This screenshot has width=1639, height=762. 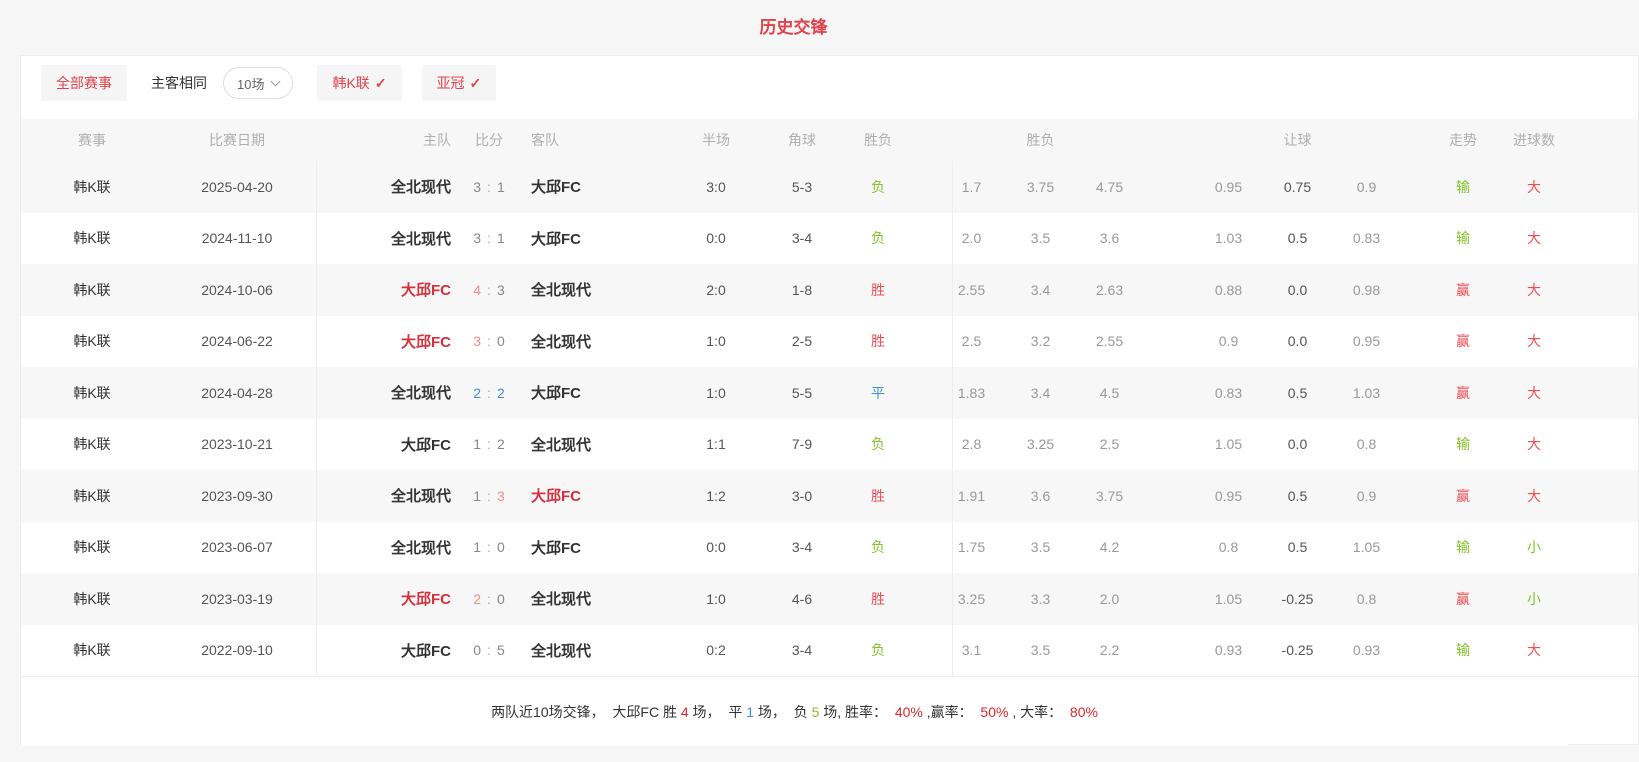 I want to click on league-acl-toggle: 亚冠 ✓, so click(x=459, y=83).